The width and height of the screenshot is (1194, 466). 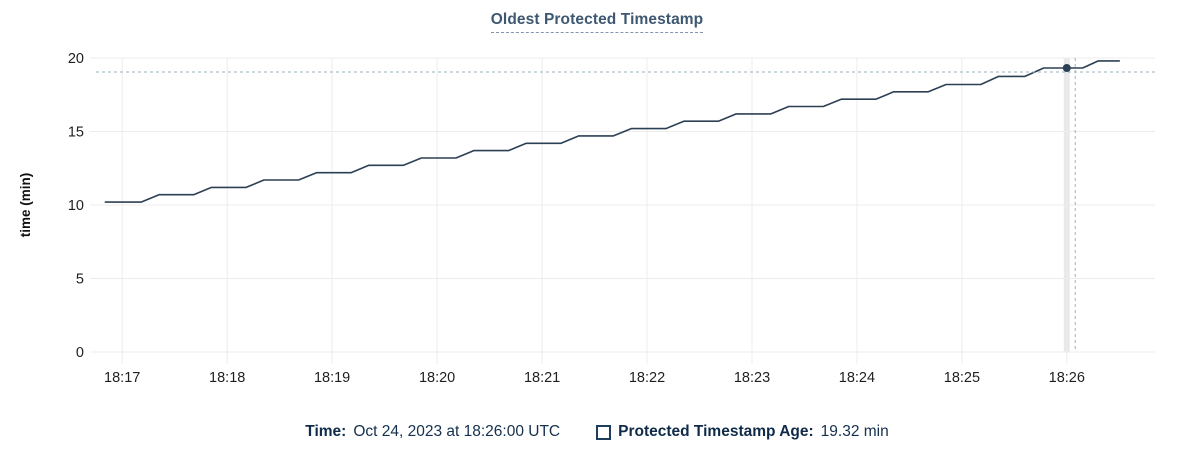 What do you see at coordinates (857, 378) in the screenshot?
I see `x-tick-label: 18:24` at bounding box center [857, 378].